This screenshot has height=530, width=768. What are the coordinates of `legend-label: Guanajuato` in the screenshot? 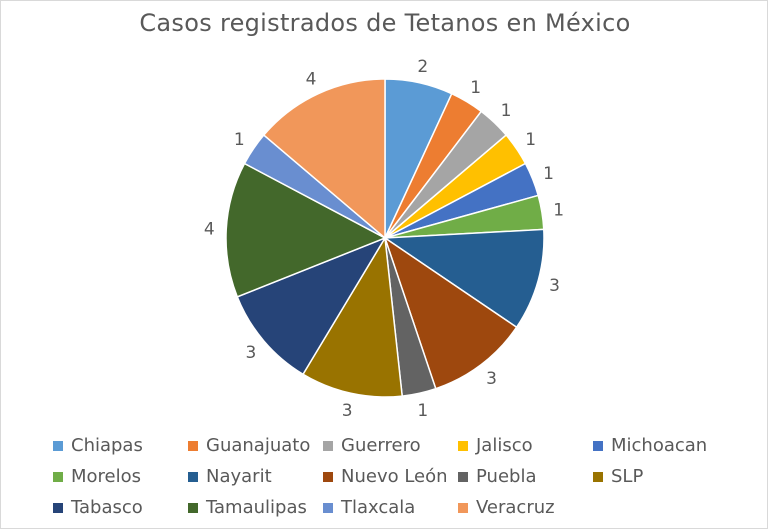 It's located at (258, 445).